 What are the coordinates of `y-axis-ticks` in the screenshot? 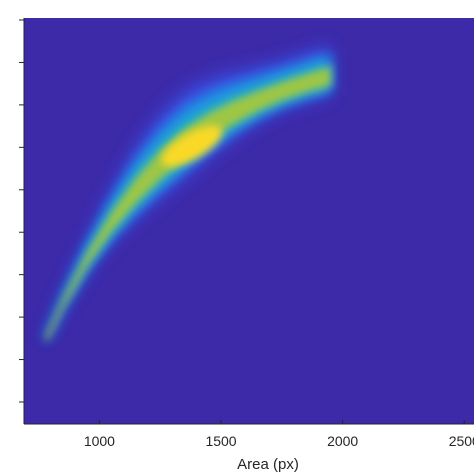 It's located at (21, 211).